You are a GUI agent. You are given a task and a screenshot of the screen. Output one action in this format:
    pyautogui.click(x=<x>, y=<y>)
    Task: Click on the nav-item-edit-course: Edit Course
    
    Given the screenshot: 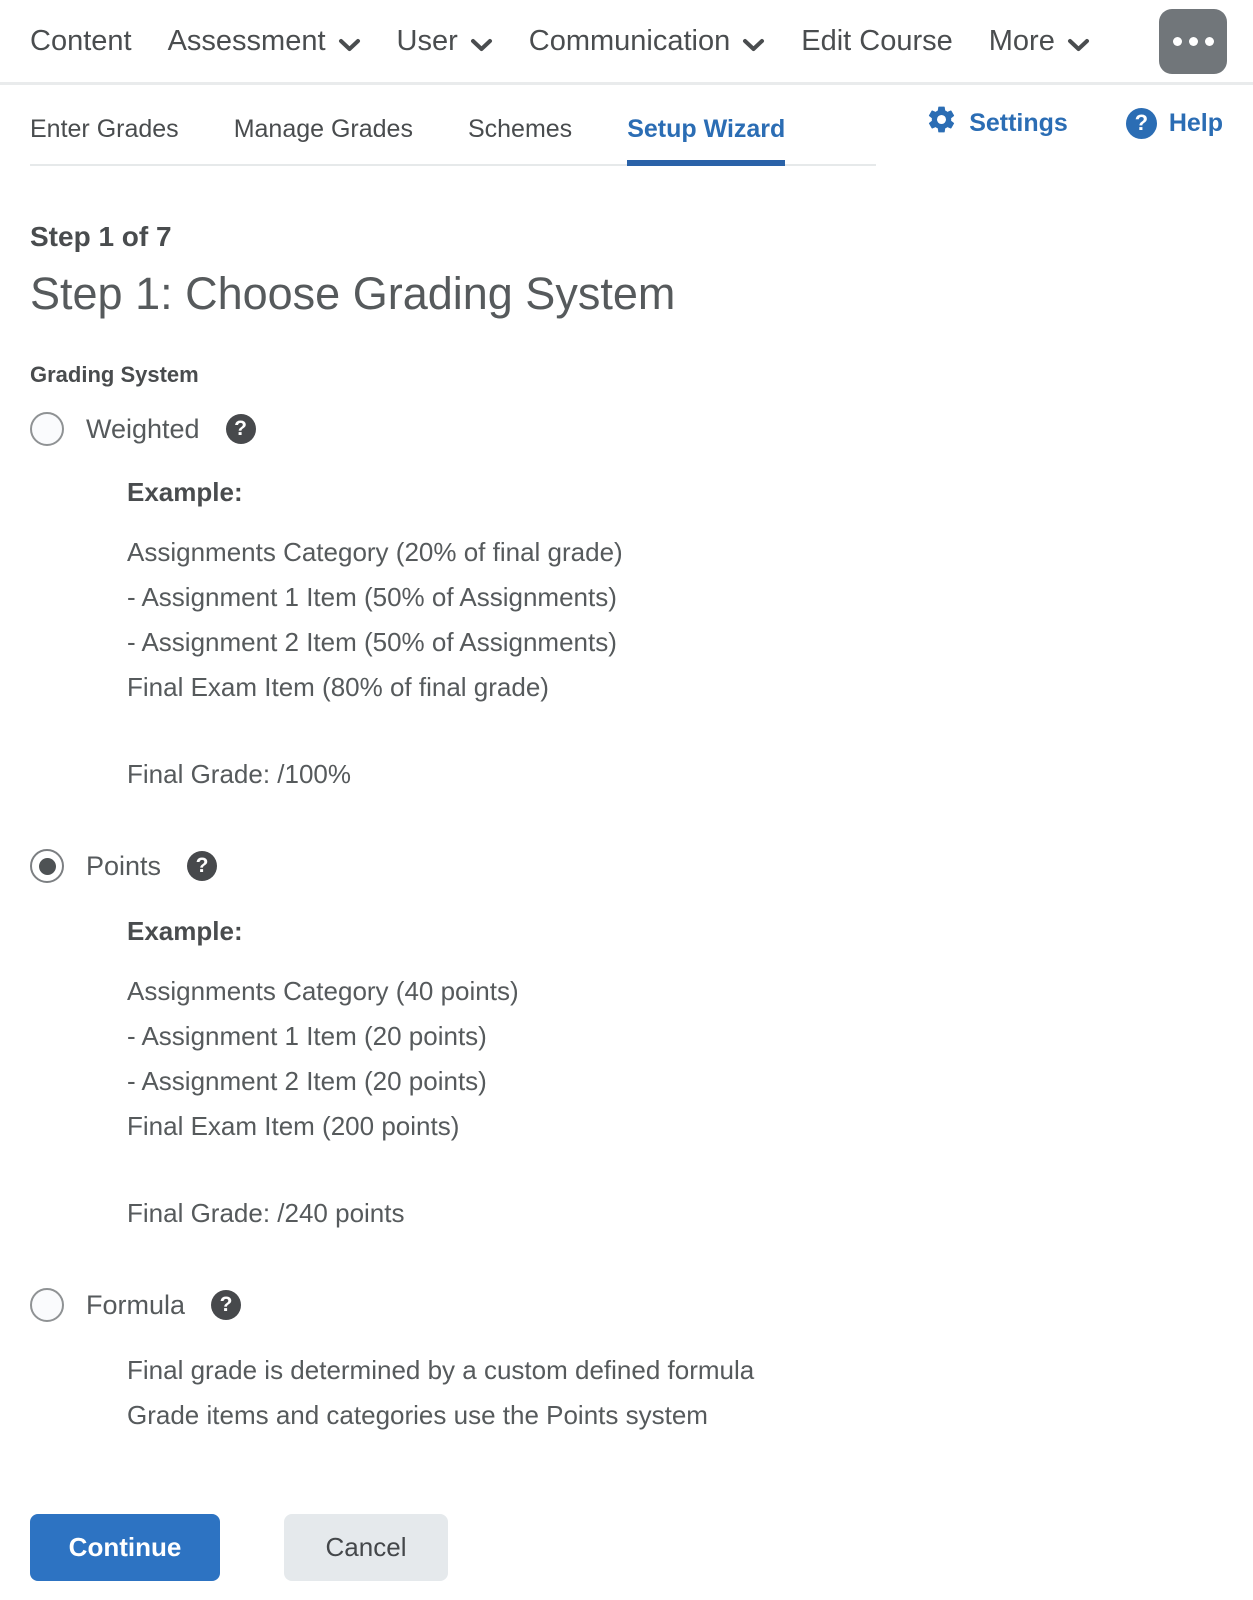 What is the action you would take?
    pyautogui.click(x=877, y=41)
    